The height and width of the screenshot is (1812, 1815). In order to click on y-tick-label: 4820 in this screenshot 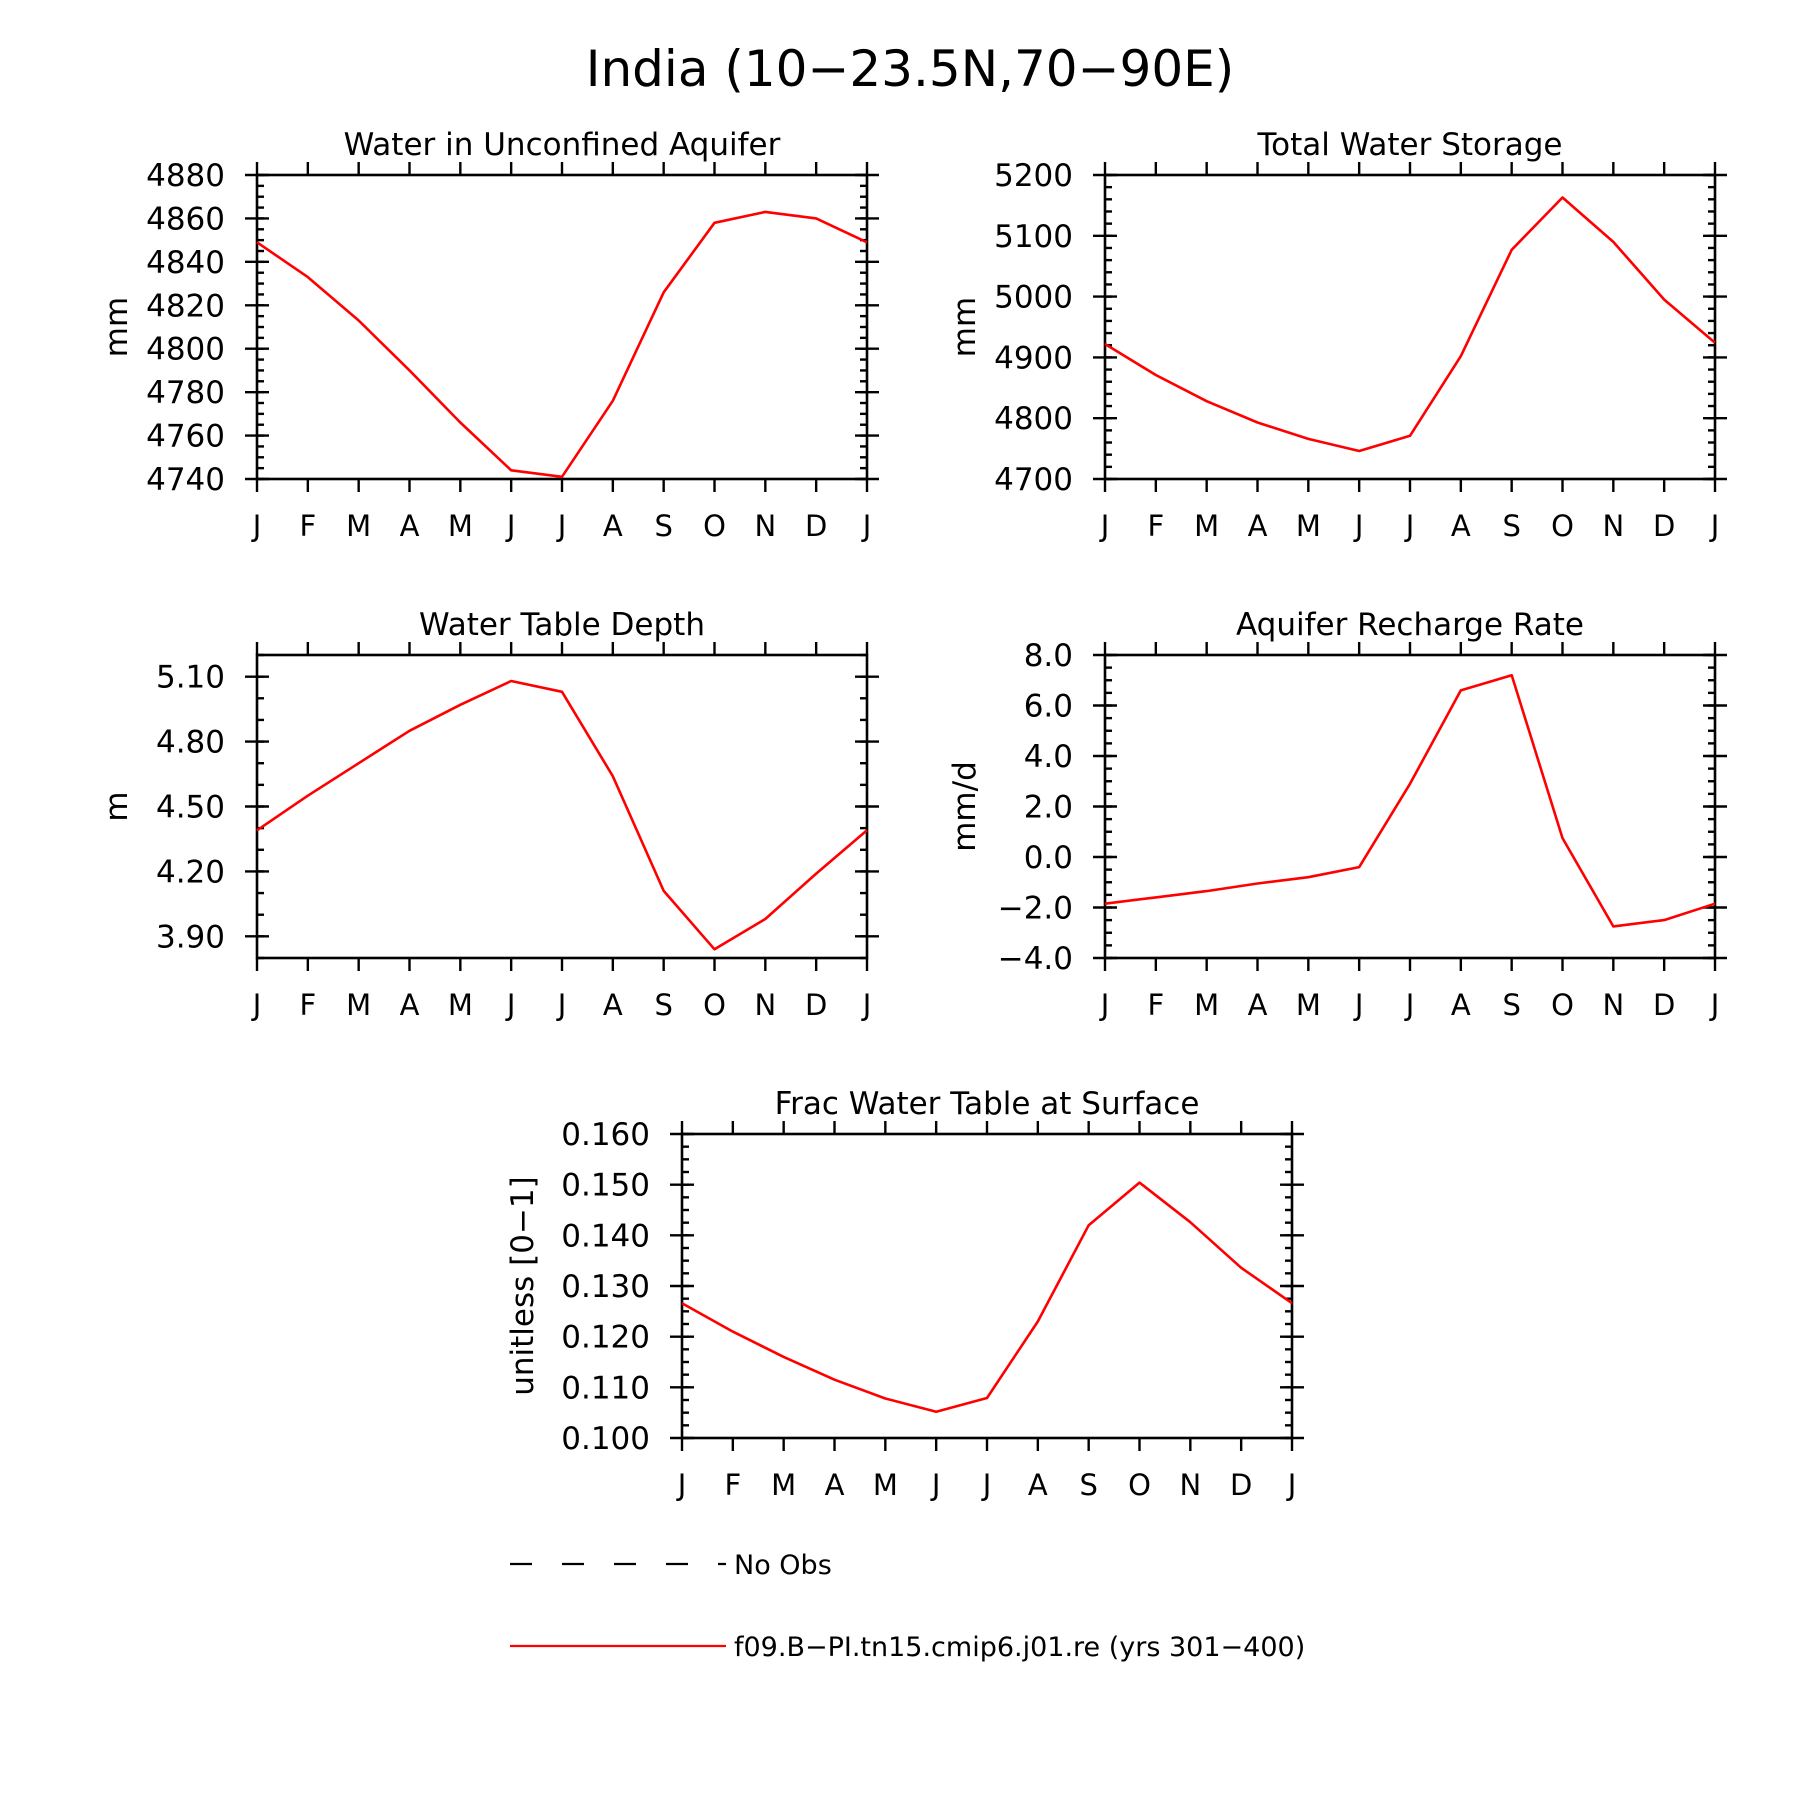, I will do `click(185, 306)`.